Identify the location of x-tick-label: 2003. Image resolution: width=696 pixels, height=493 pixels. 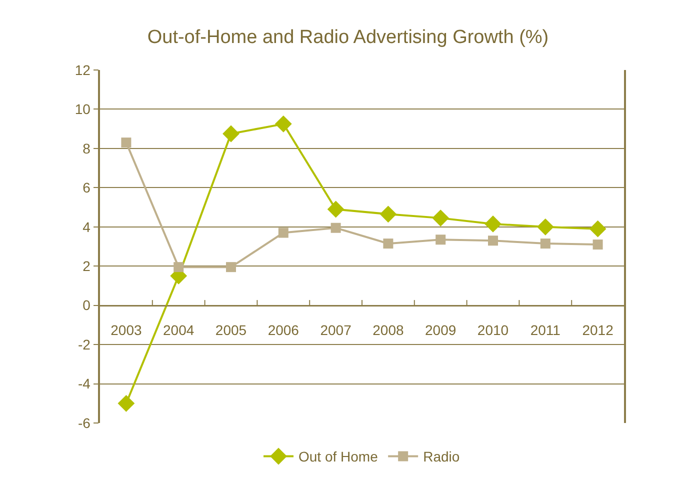
(126, 330).